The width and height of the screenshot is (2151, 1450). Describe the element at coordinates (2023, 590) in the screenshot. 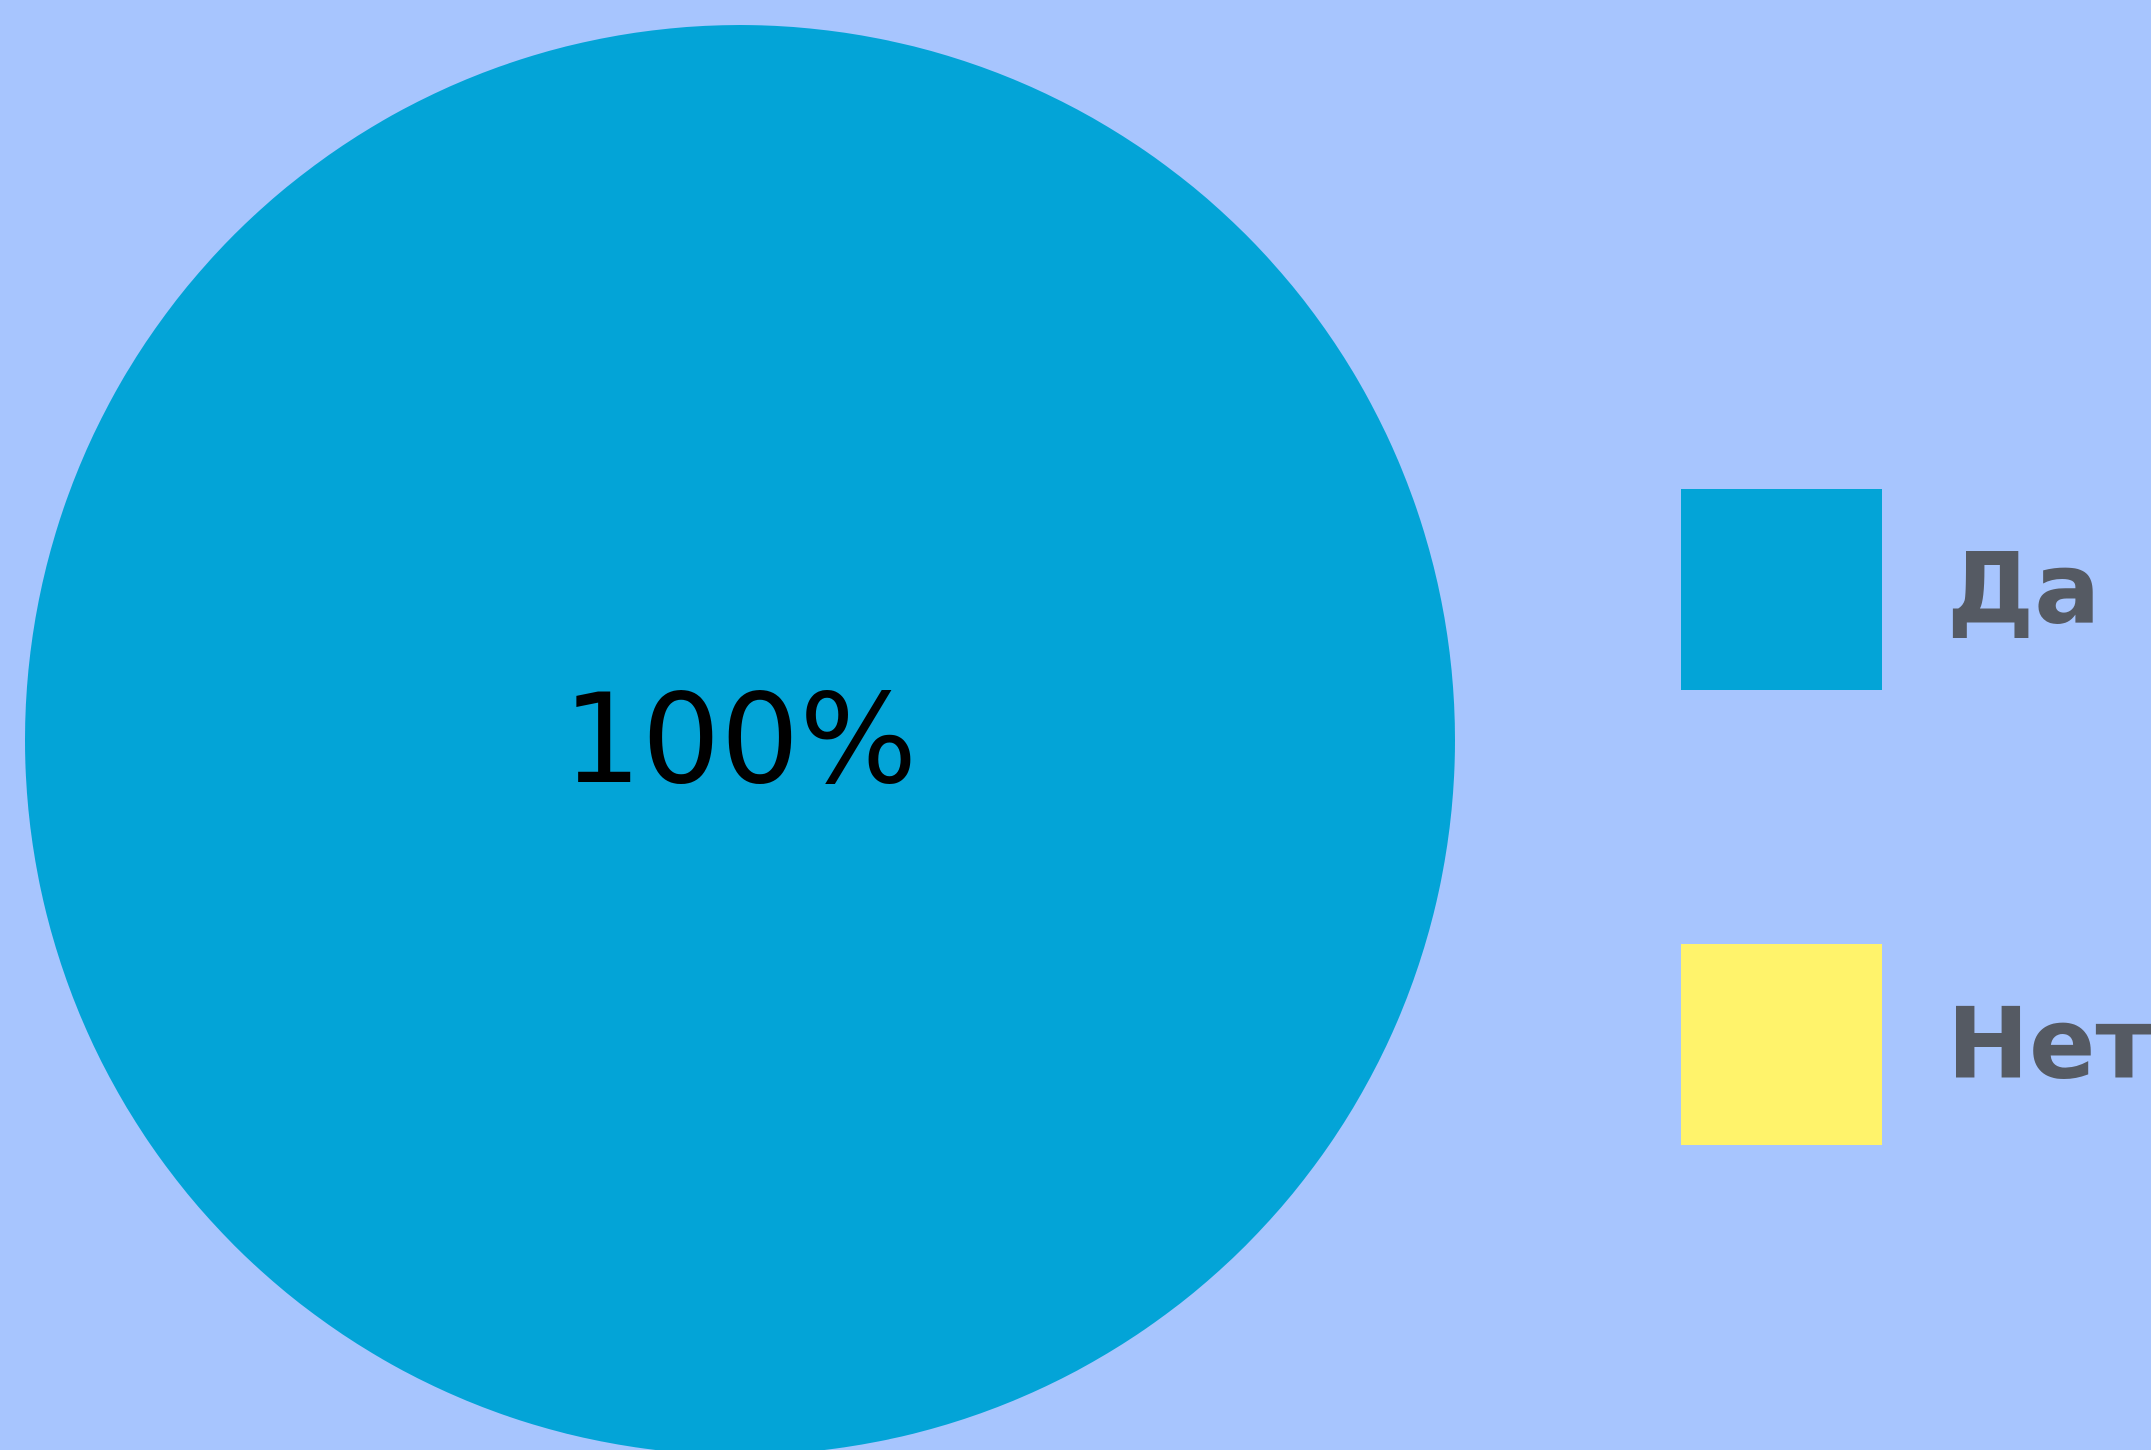

I see `legend-label-0: Да` at that location.